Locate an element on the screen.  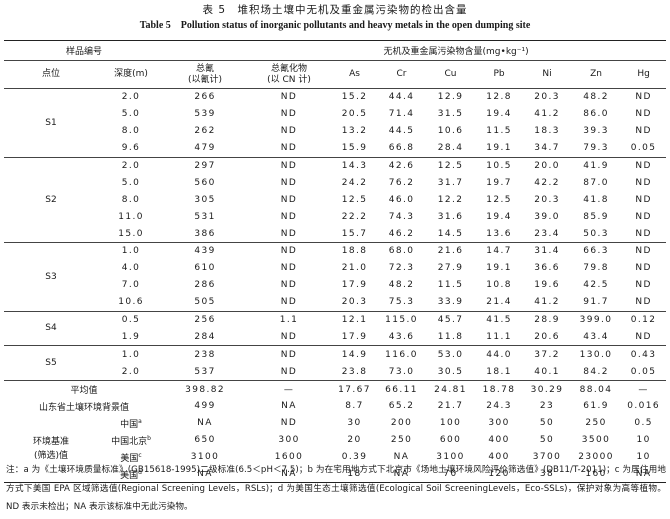
standards-label: 环境基准 (筛选)值 is located at coordinates (51, 449).